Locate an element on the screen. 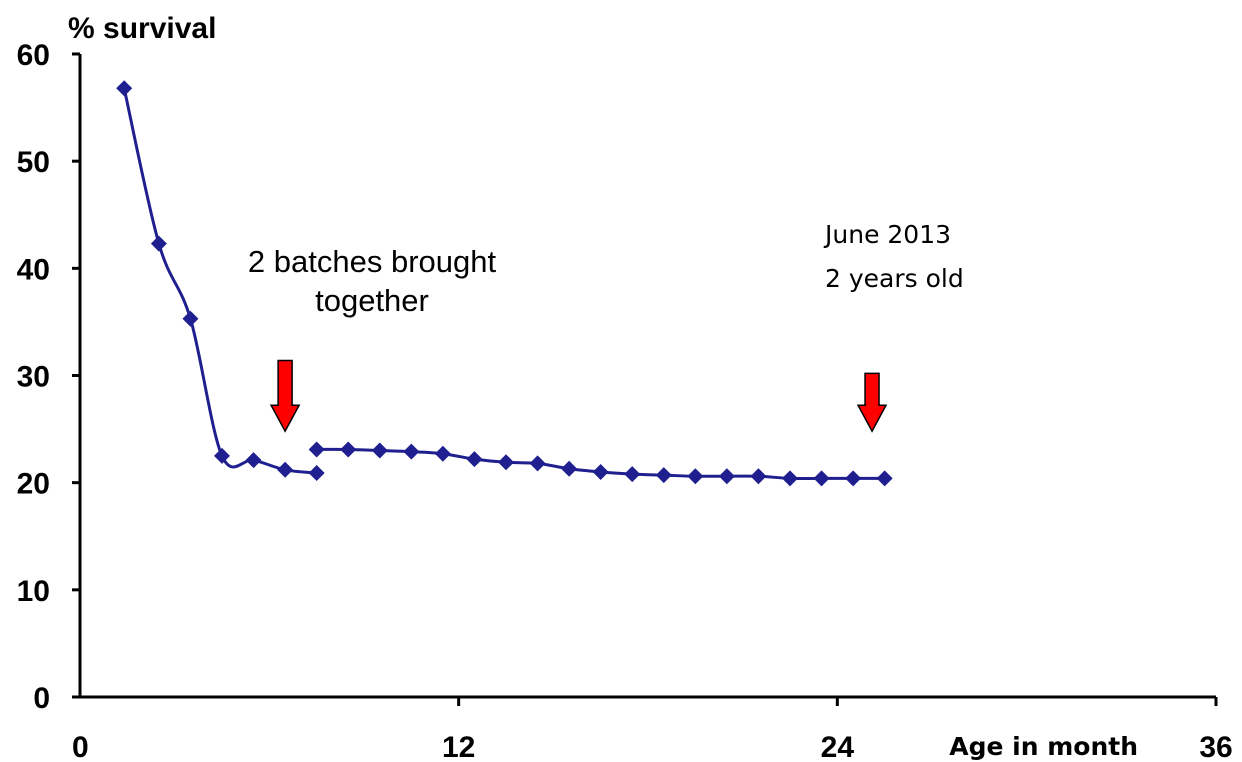 This screenshot has width=1242, height=762. x-tick-label: 0 is located at coordinates (80, 746).